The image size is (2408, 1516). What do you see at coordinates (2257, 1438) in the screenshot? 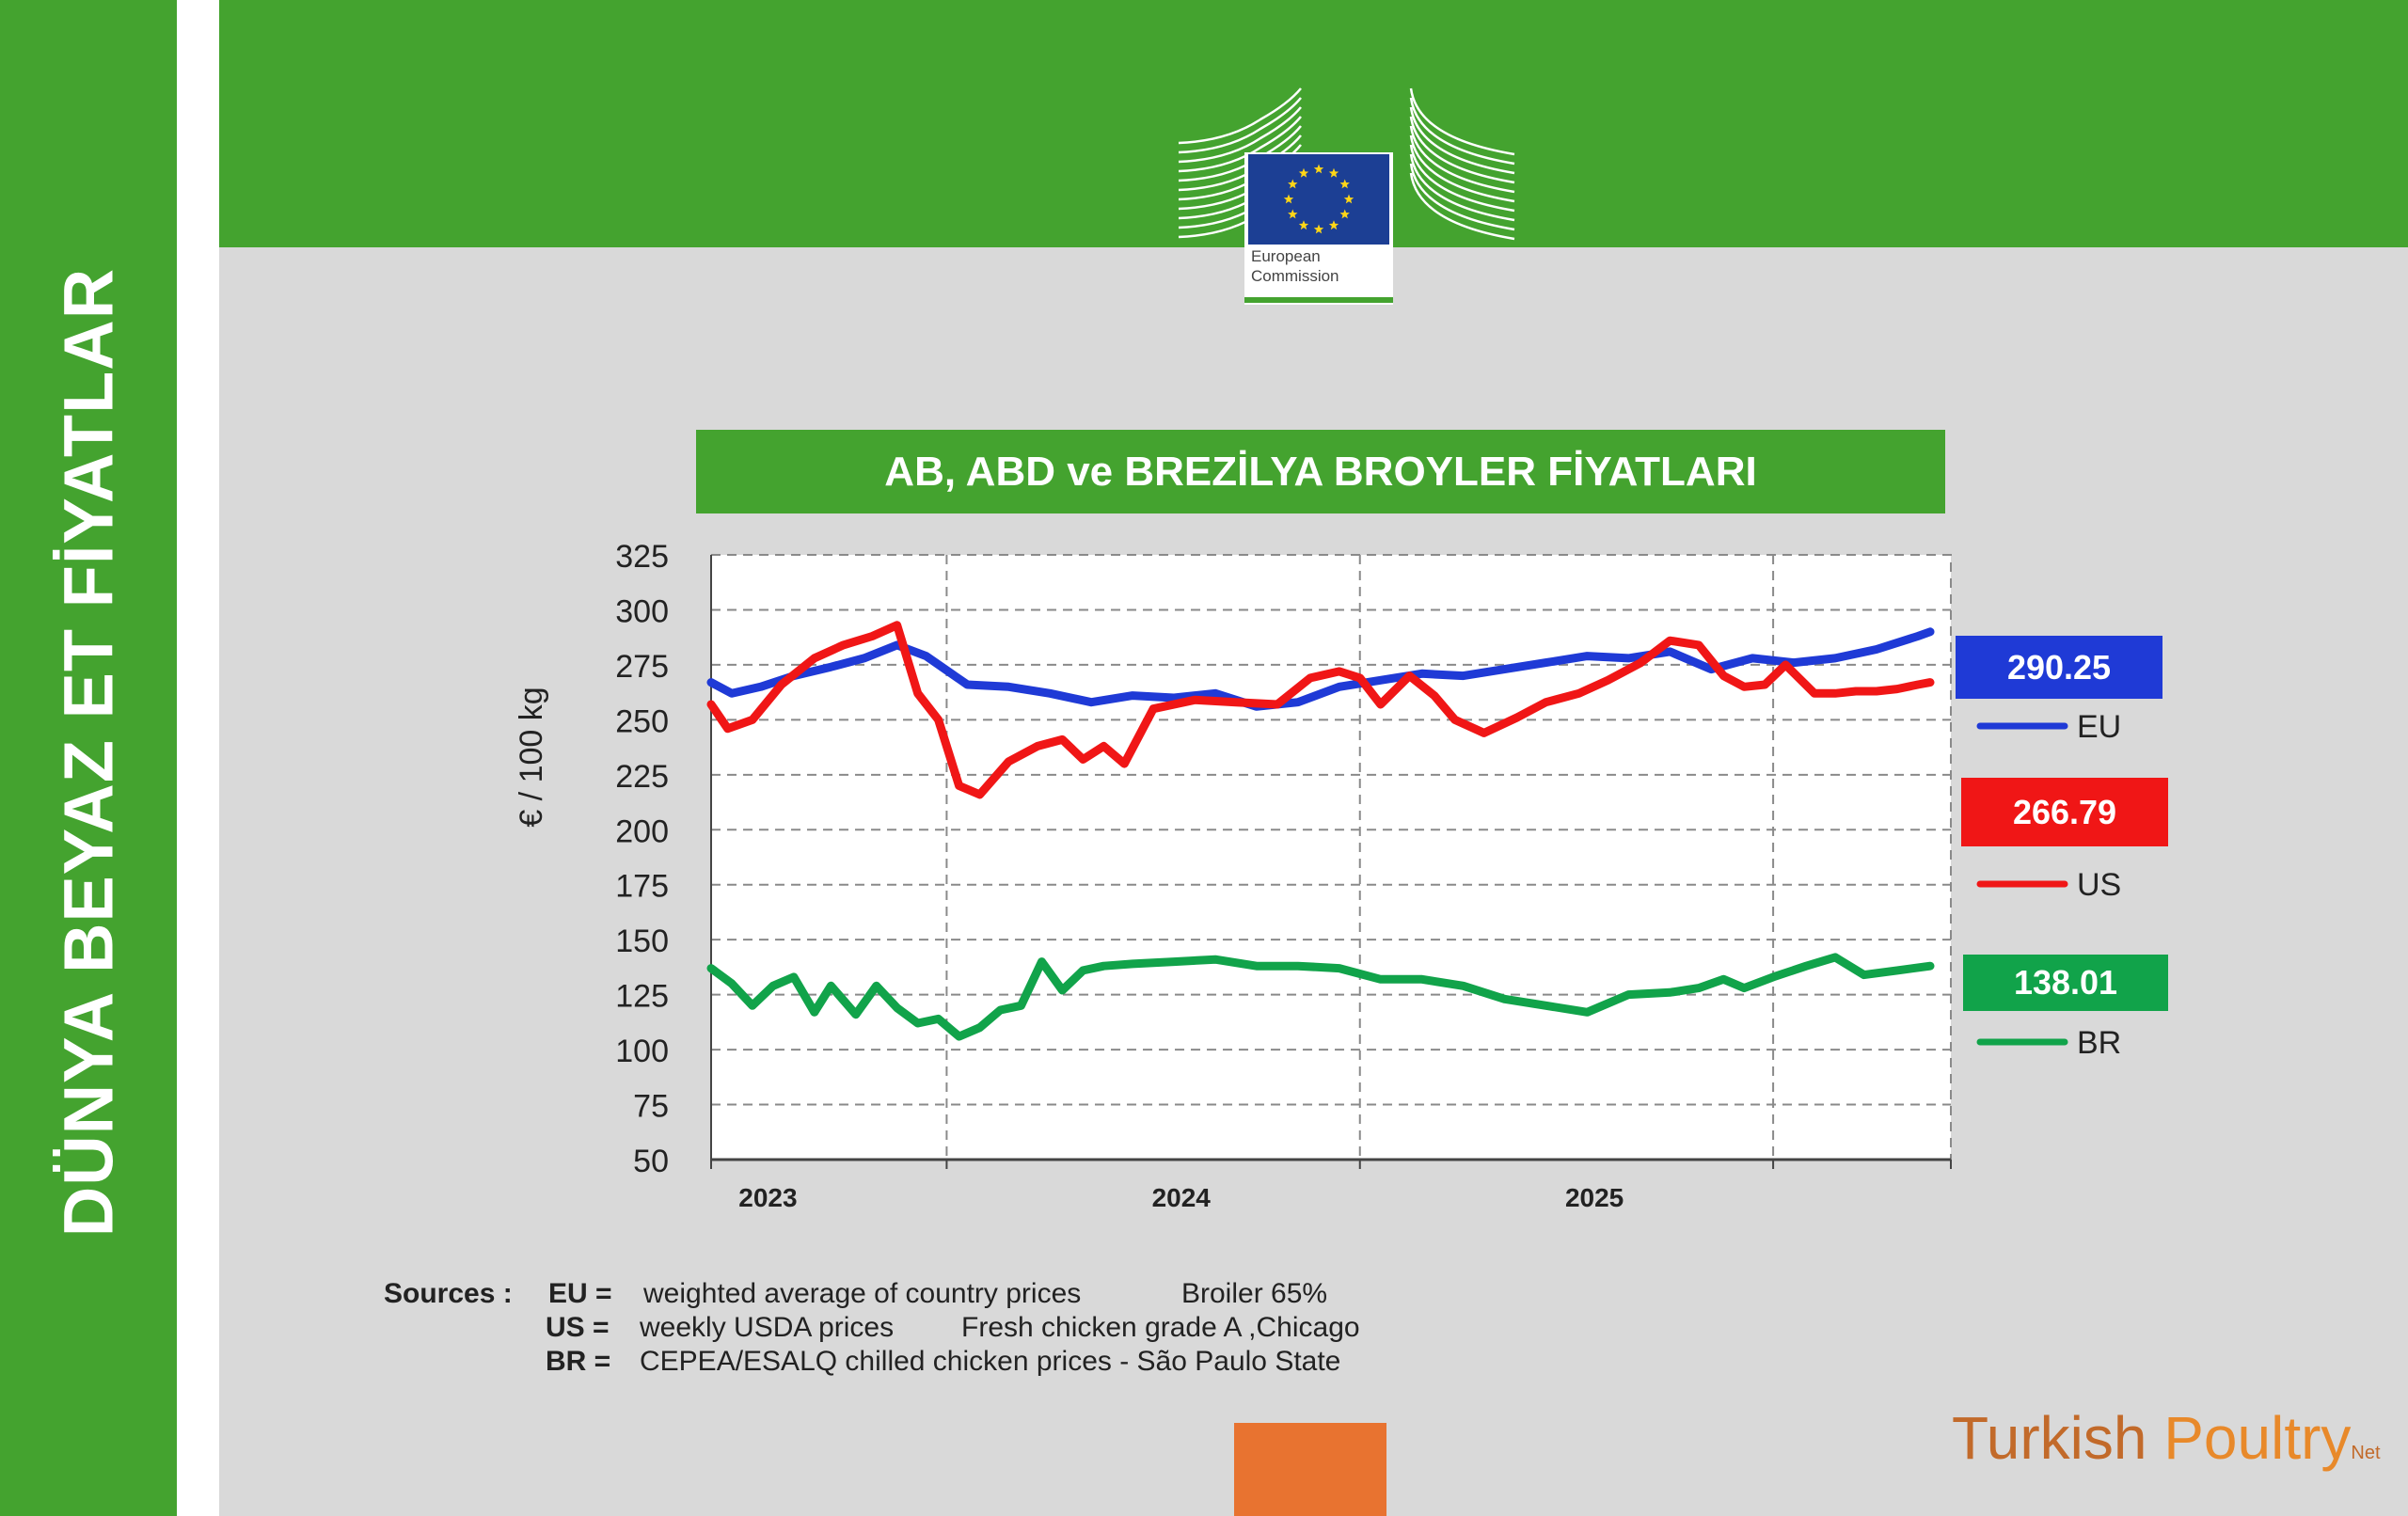
I see `brand-part2: Poultry` at bounding box center [2257, 1438].